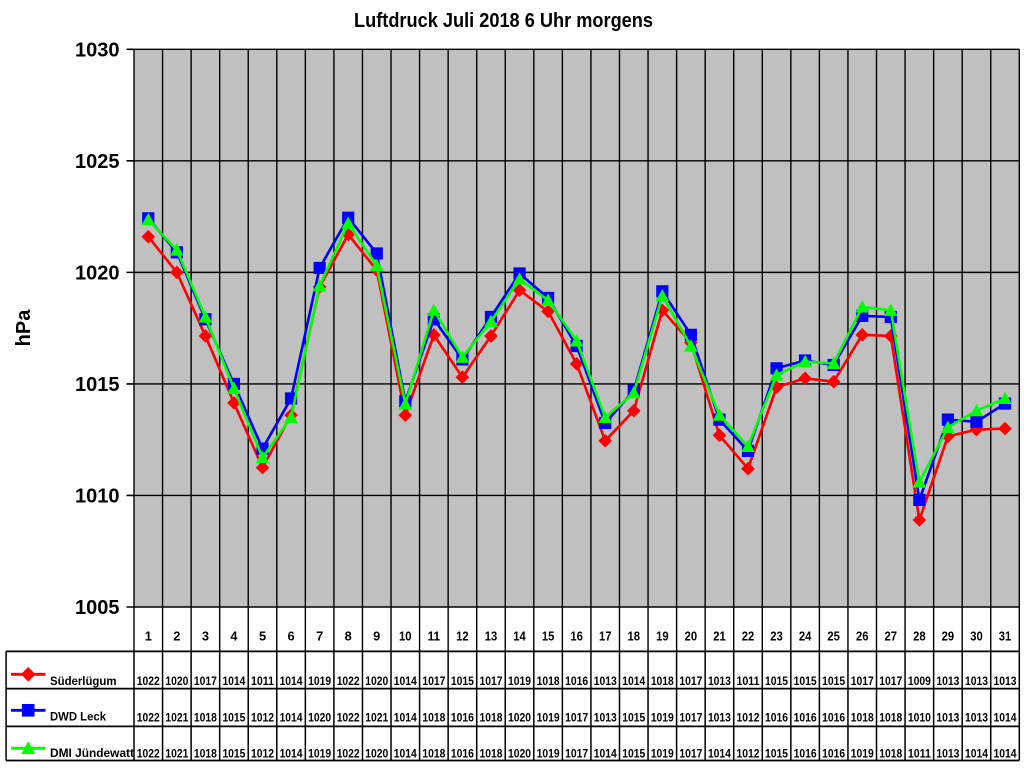 The width and height of the screenshot is (1024, 768). What do you see at coordinates (691, 635) in the screenshot?
I see `svg-text: 20` at bounding box center [691, 635].